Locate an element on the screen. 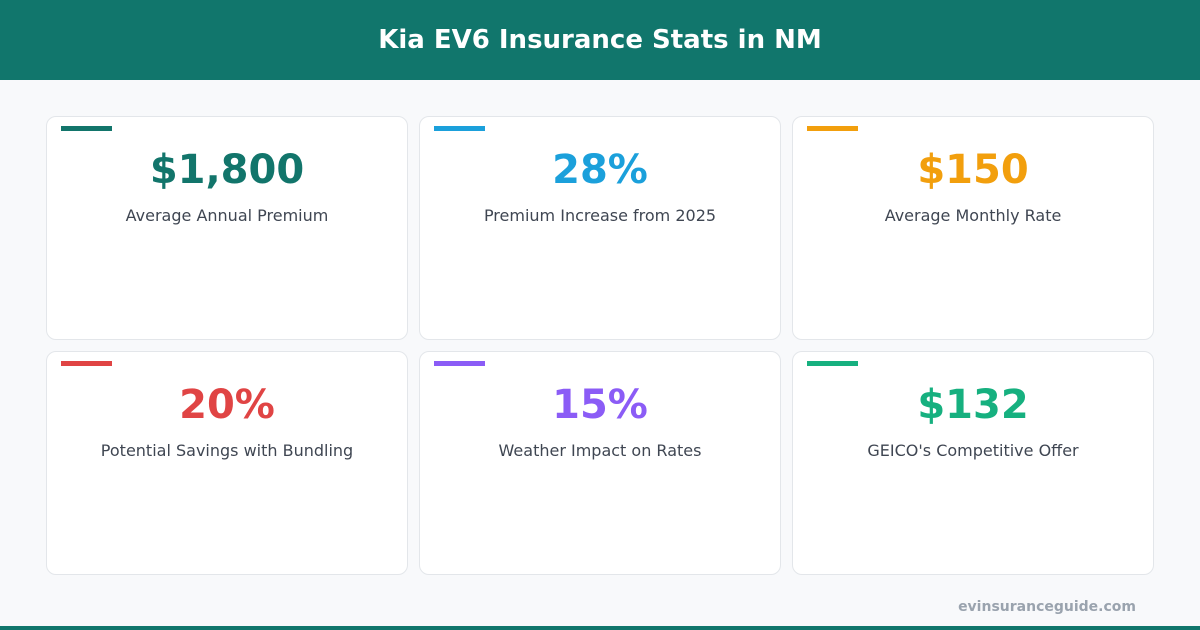 This screenshot has width=1200, height=630. stat-card: $150 Average Monthly Rate is located at coordinates (973, 228).